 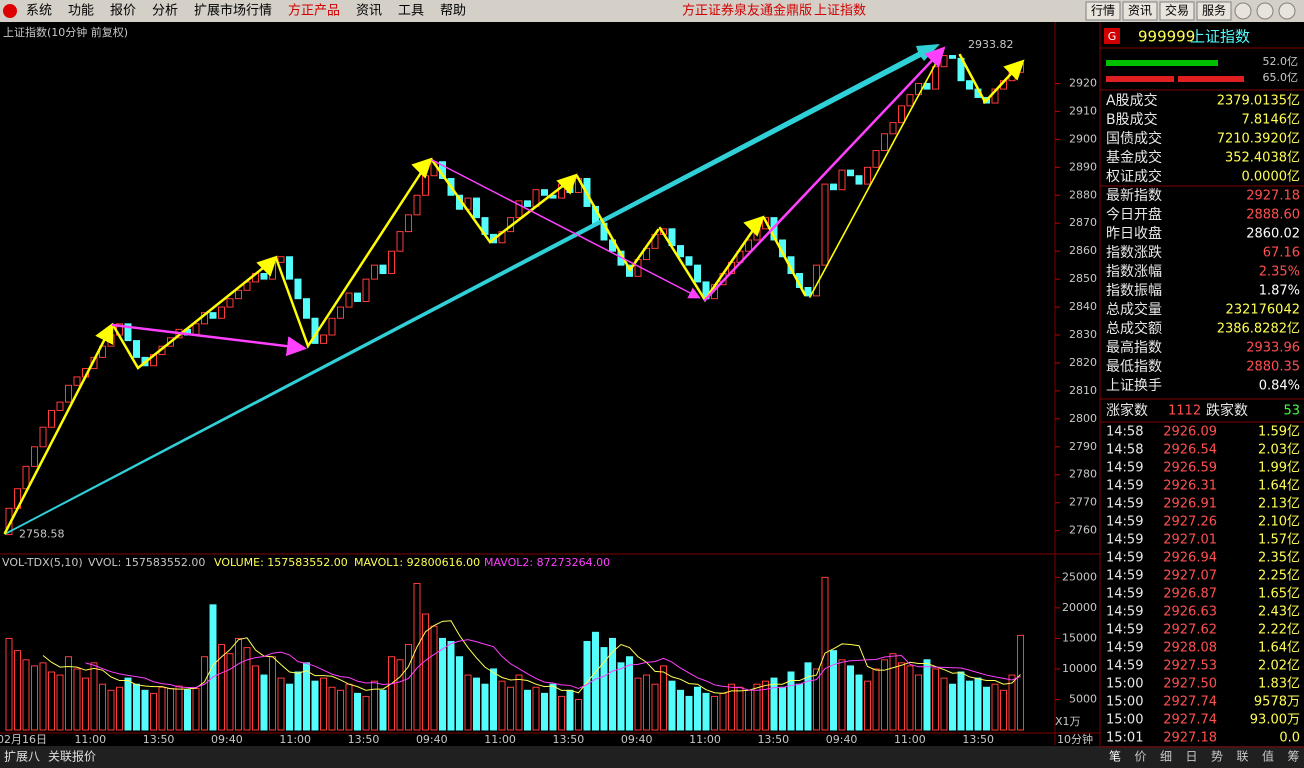 I want to click on volume-tick-label: 5000, so click(x=1083, y=698).